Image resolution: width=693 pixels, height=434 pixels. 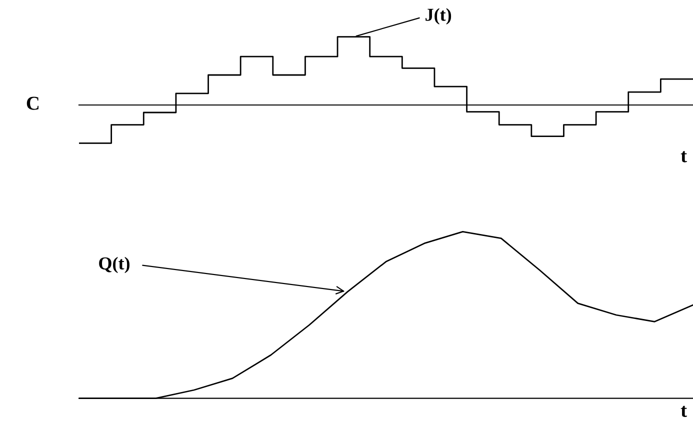 I want to click on text: Q(t), so click(x=114, y=265).